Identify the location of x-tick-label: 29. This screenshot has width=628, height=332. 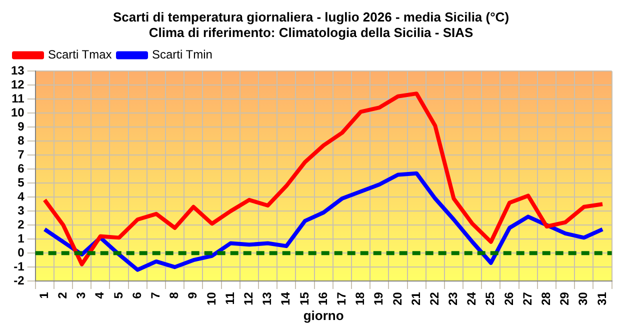
(565, 299).